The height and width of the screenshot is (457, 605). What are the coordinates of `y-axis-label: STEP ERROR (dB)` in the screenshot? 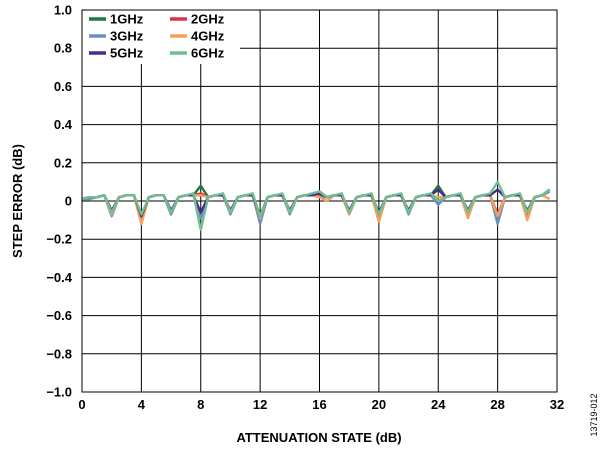 It's located at (17, 201).